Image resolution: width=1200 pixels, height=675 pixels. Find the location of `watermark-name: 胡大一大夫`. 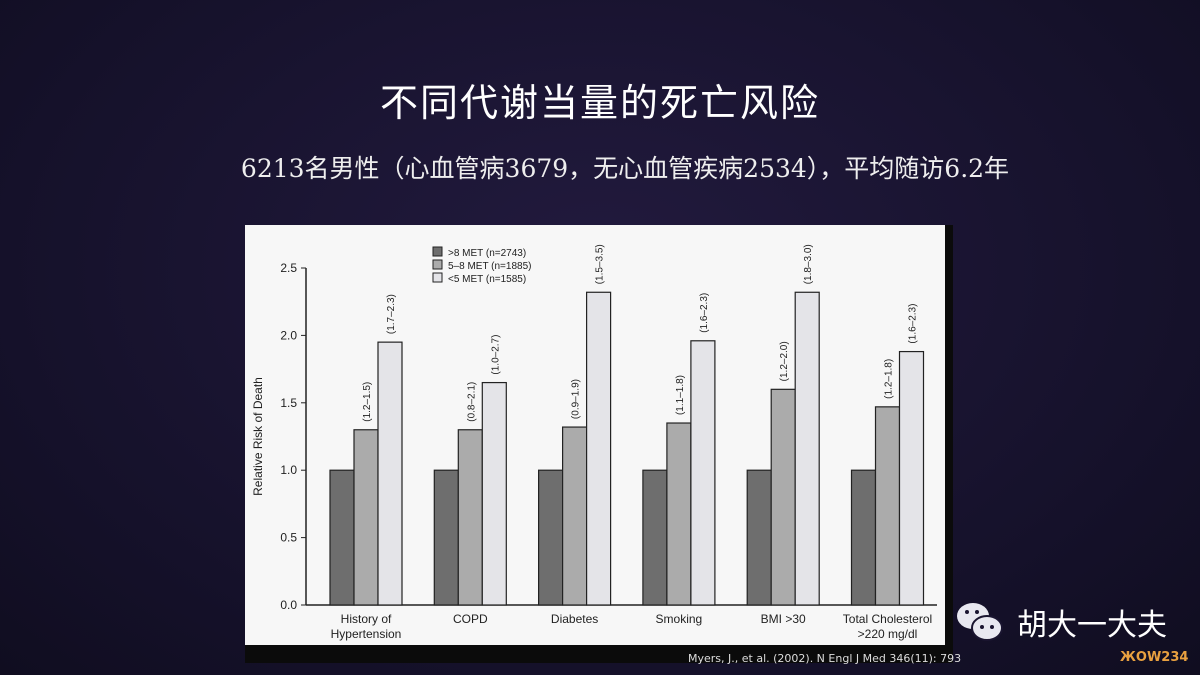

watermark-name: 胡大一大夫 is located at coordinates (1092, 625).